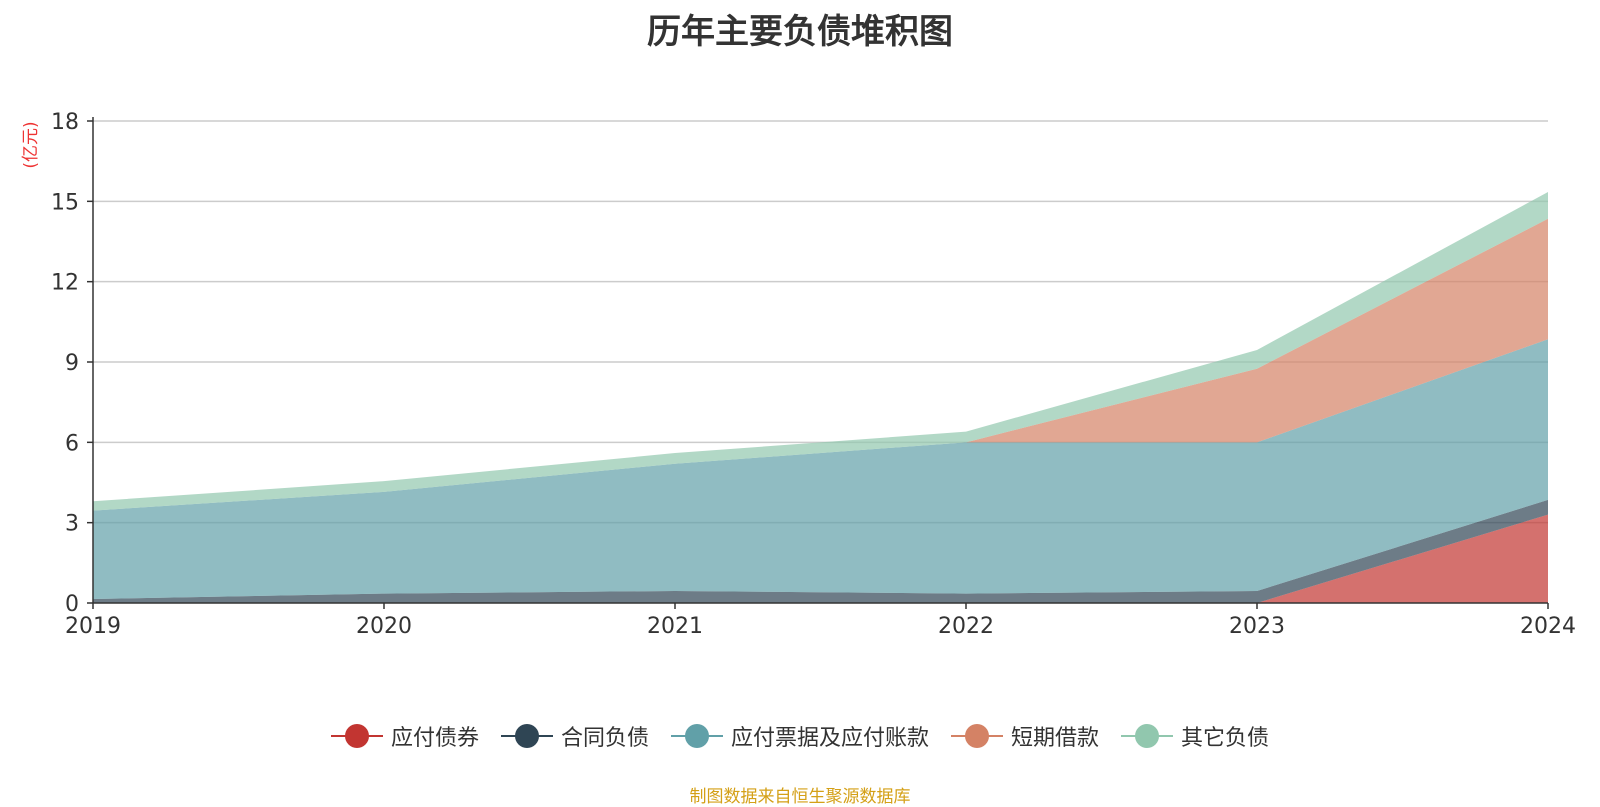 The image size is (1600, 807). Describe the element at coordinates (604, 738) in the screenshot. I see `legend-label: 合同负债` at that location.